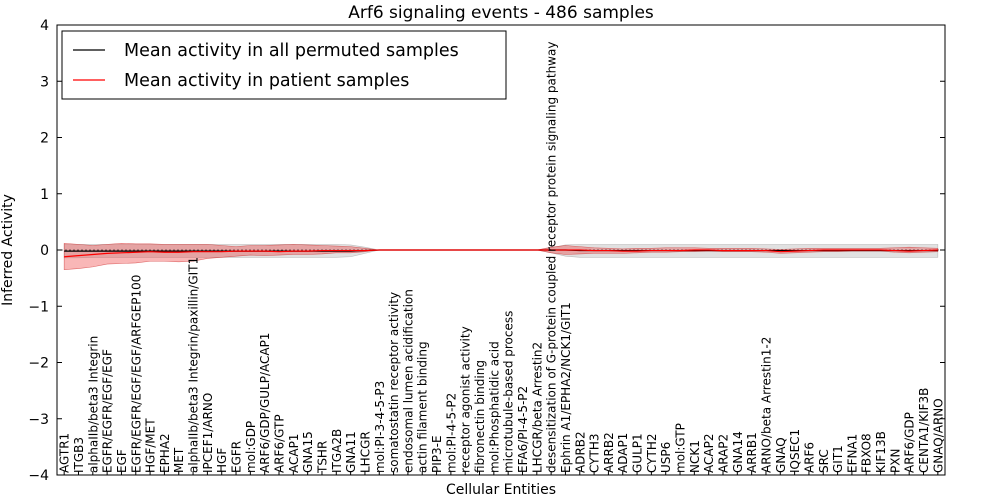 The width and height of the screenshot is (1000, 500). I want to click on x-tick-label: receptor agonist activity, so click(466, 399).